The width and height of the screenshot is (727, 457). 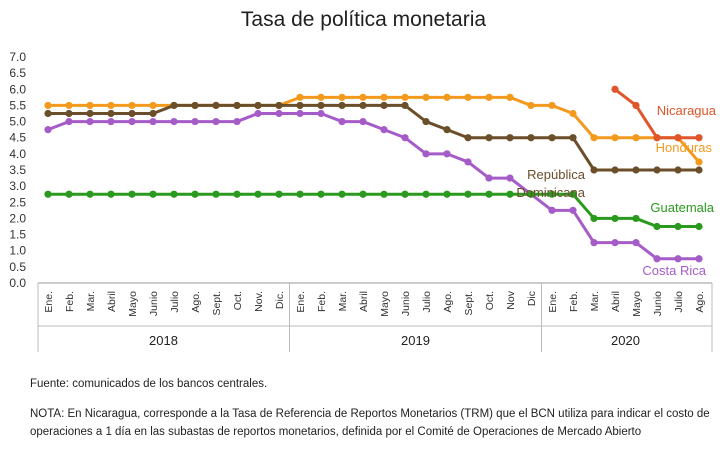 What do you see at coordinates (238, 300) in the screenshot?
I see `x-tick-label: Oct.` at bounding box center [238, 300].